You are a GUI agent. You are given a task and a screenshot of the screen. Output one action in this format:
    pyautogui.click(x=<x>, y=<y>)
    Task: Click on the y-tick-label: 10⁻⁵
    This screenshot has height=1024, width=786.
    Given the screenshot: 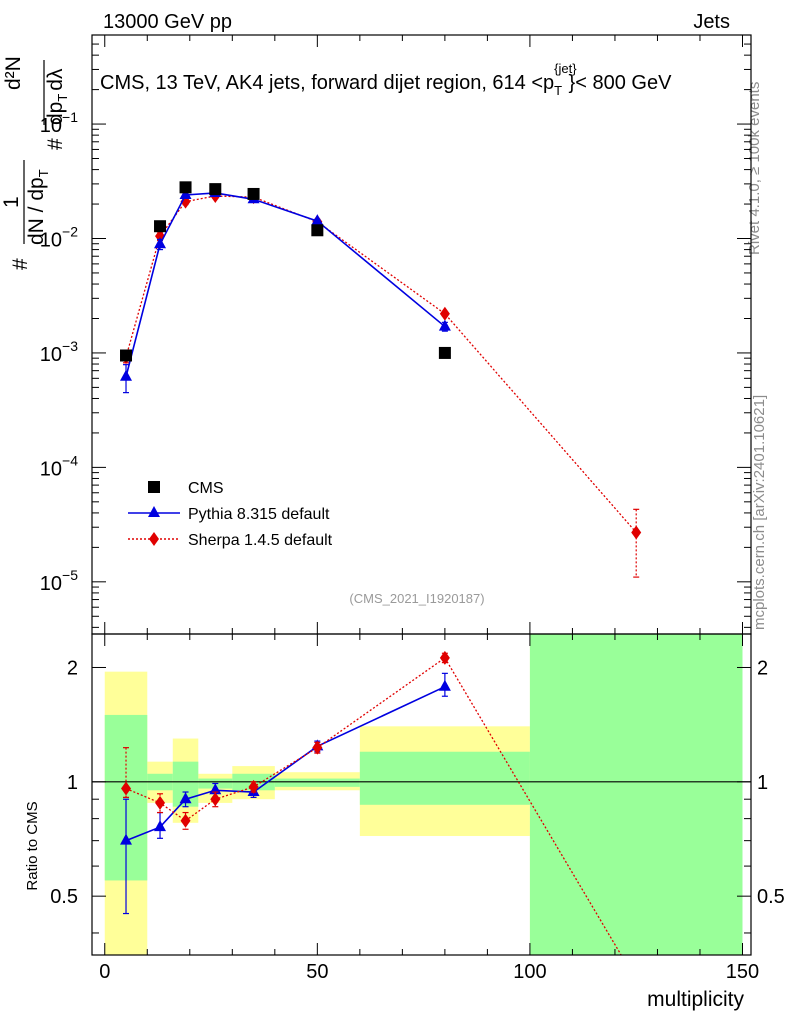 What is the action you would take?
    pyautogui.click(x=59, y=581)
    